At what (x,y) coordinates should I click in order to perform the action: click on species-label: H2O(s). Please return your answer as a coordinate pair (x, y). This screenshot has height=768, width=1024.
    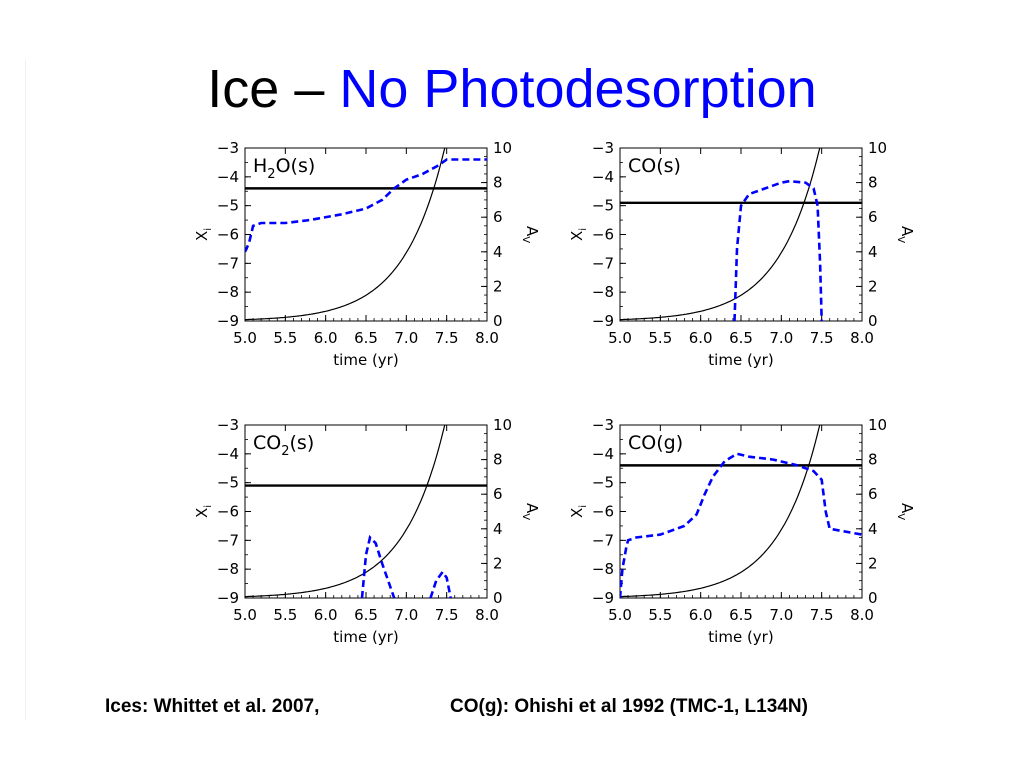
    Looking at the image, I should click on (284, 168).